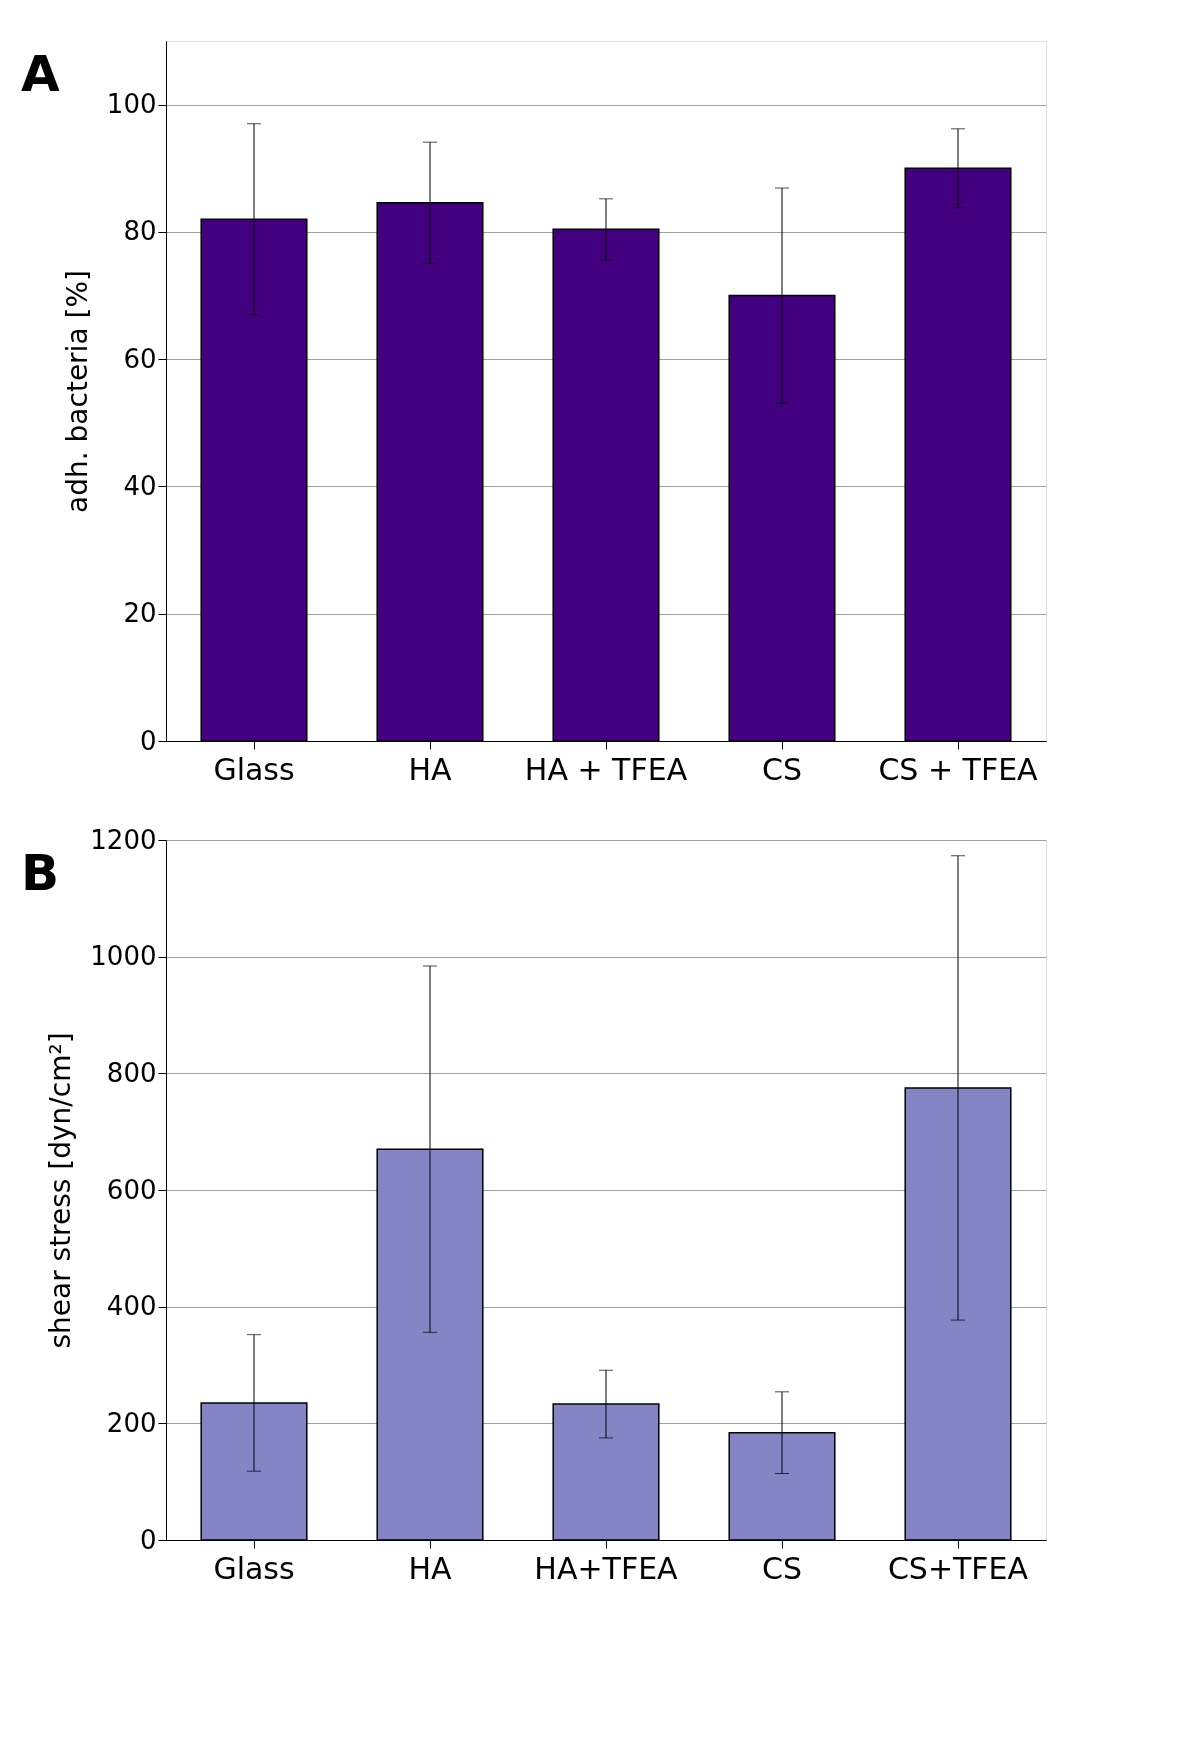 The width and height of the screenshot is (1192, 1745). Describe the element at coordinates (61, 1190) in the screenshot. I see `y-axis-title: shear stress [dyn/cm²]` at that location.